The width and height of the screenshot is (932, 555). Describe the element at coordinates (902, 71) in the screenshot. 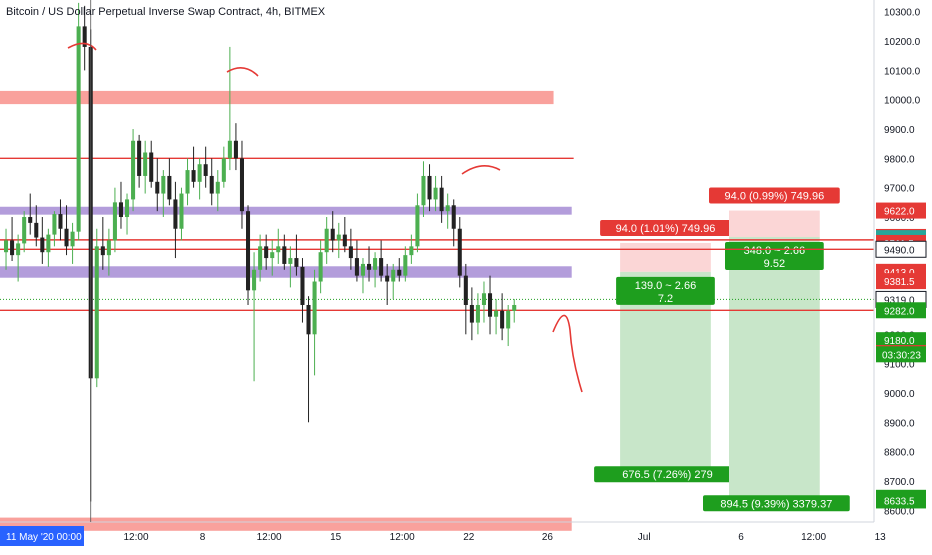

I see `y-tick-label-2: 10100.0` at that location.